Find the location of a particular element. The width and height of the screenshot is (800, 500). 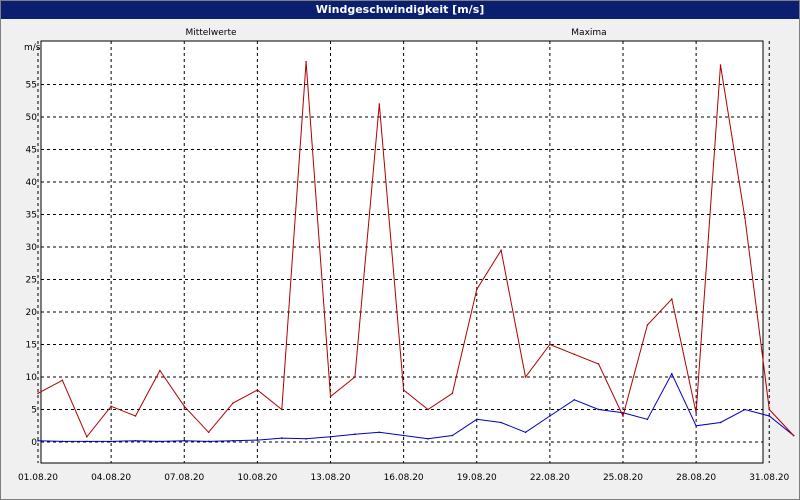

y-tick-label: 55 is located at coordinates (31, 86).